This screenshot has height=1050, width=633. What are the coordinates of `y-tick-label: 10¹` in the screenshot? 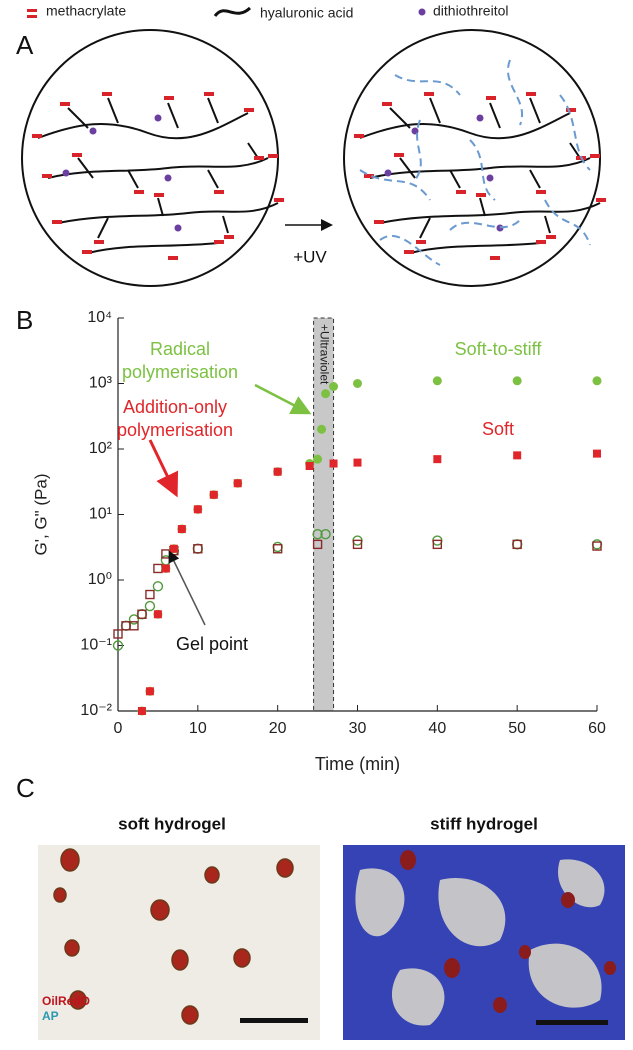 It's located at (100, 514).